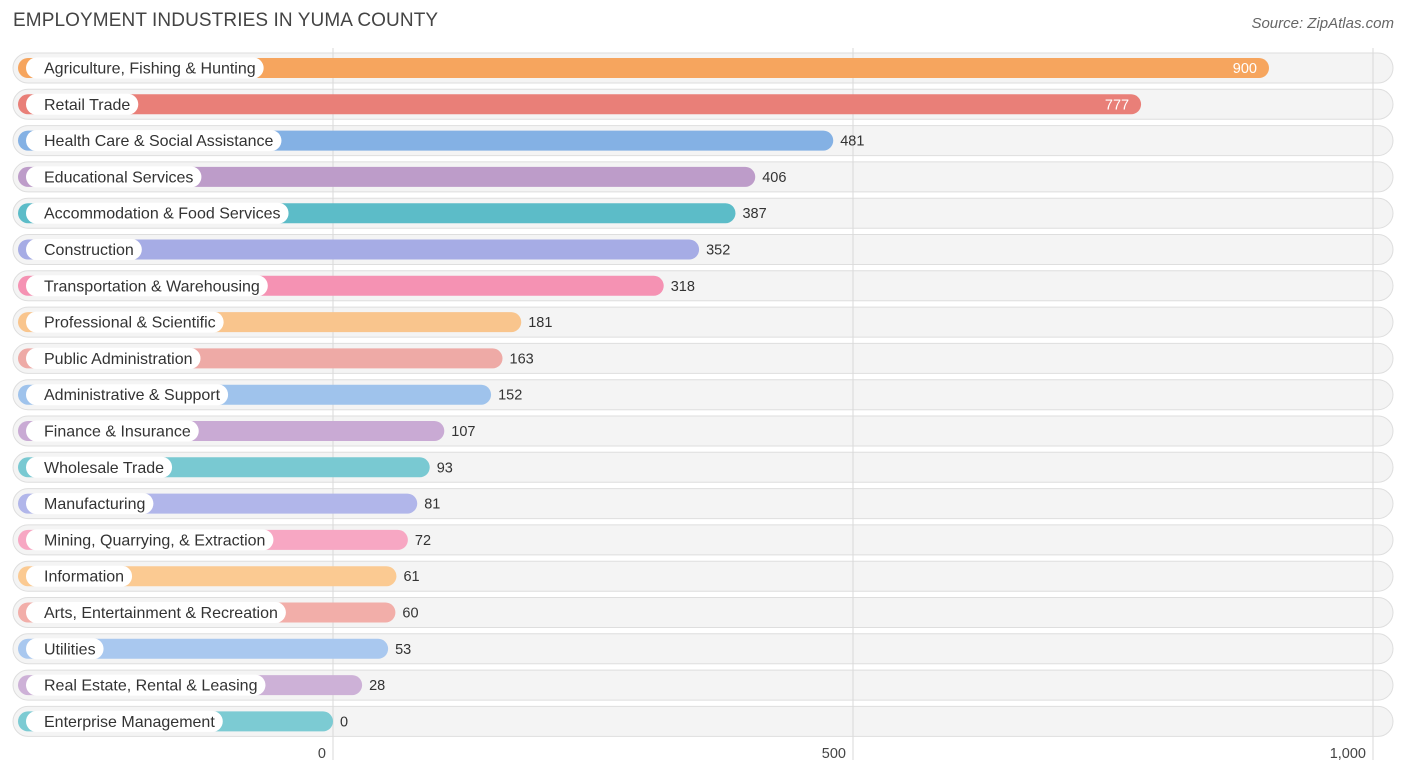  Describe the element at coordinates (118, 177) in the screenshot. I see `category-label: Educational Services` at that location.